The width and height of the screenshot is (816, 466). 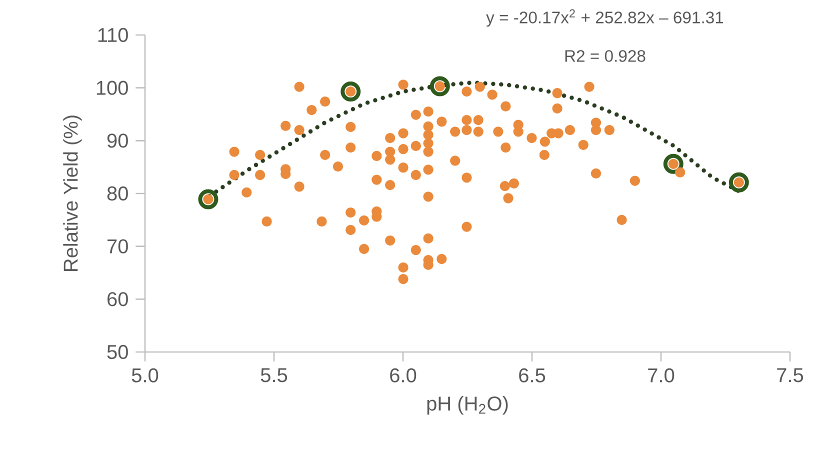 I want to click on y-tick-label: 90, so click(x=117, y=141).